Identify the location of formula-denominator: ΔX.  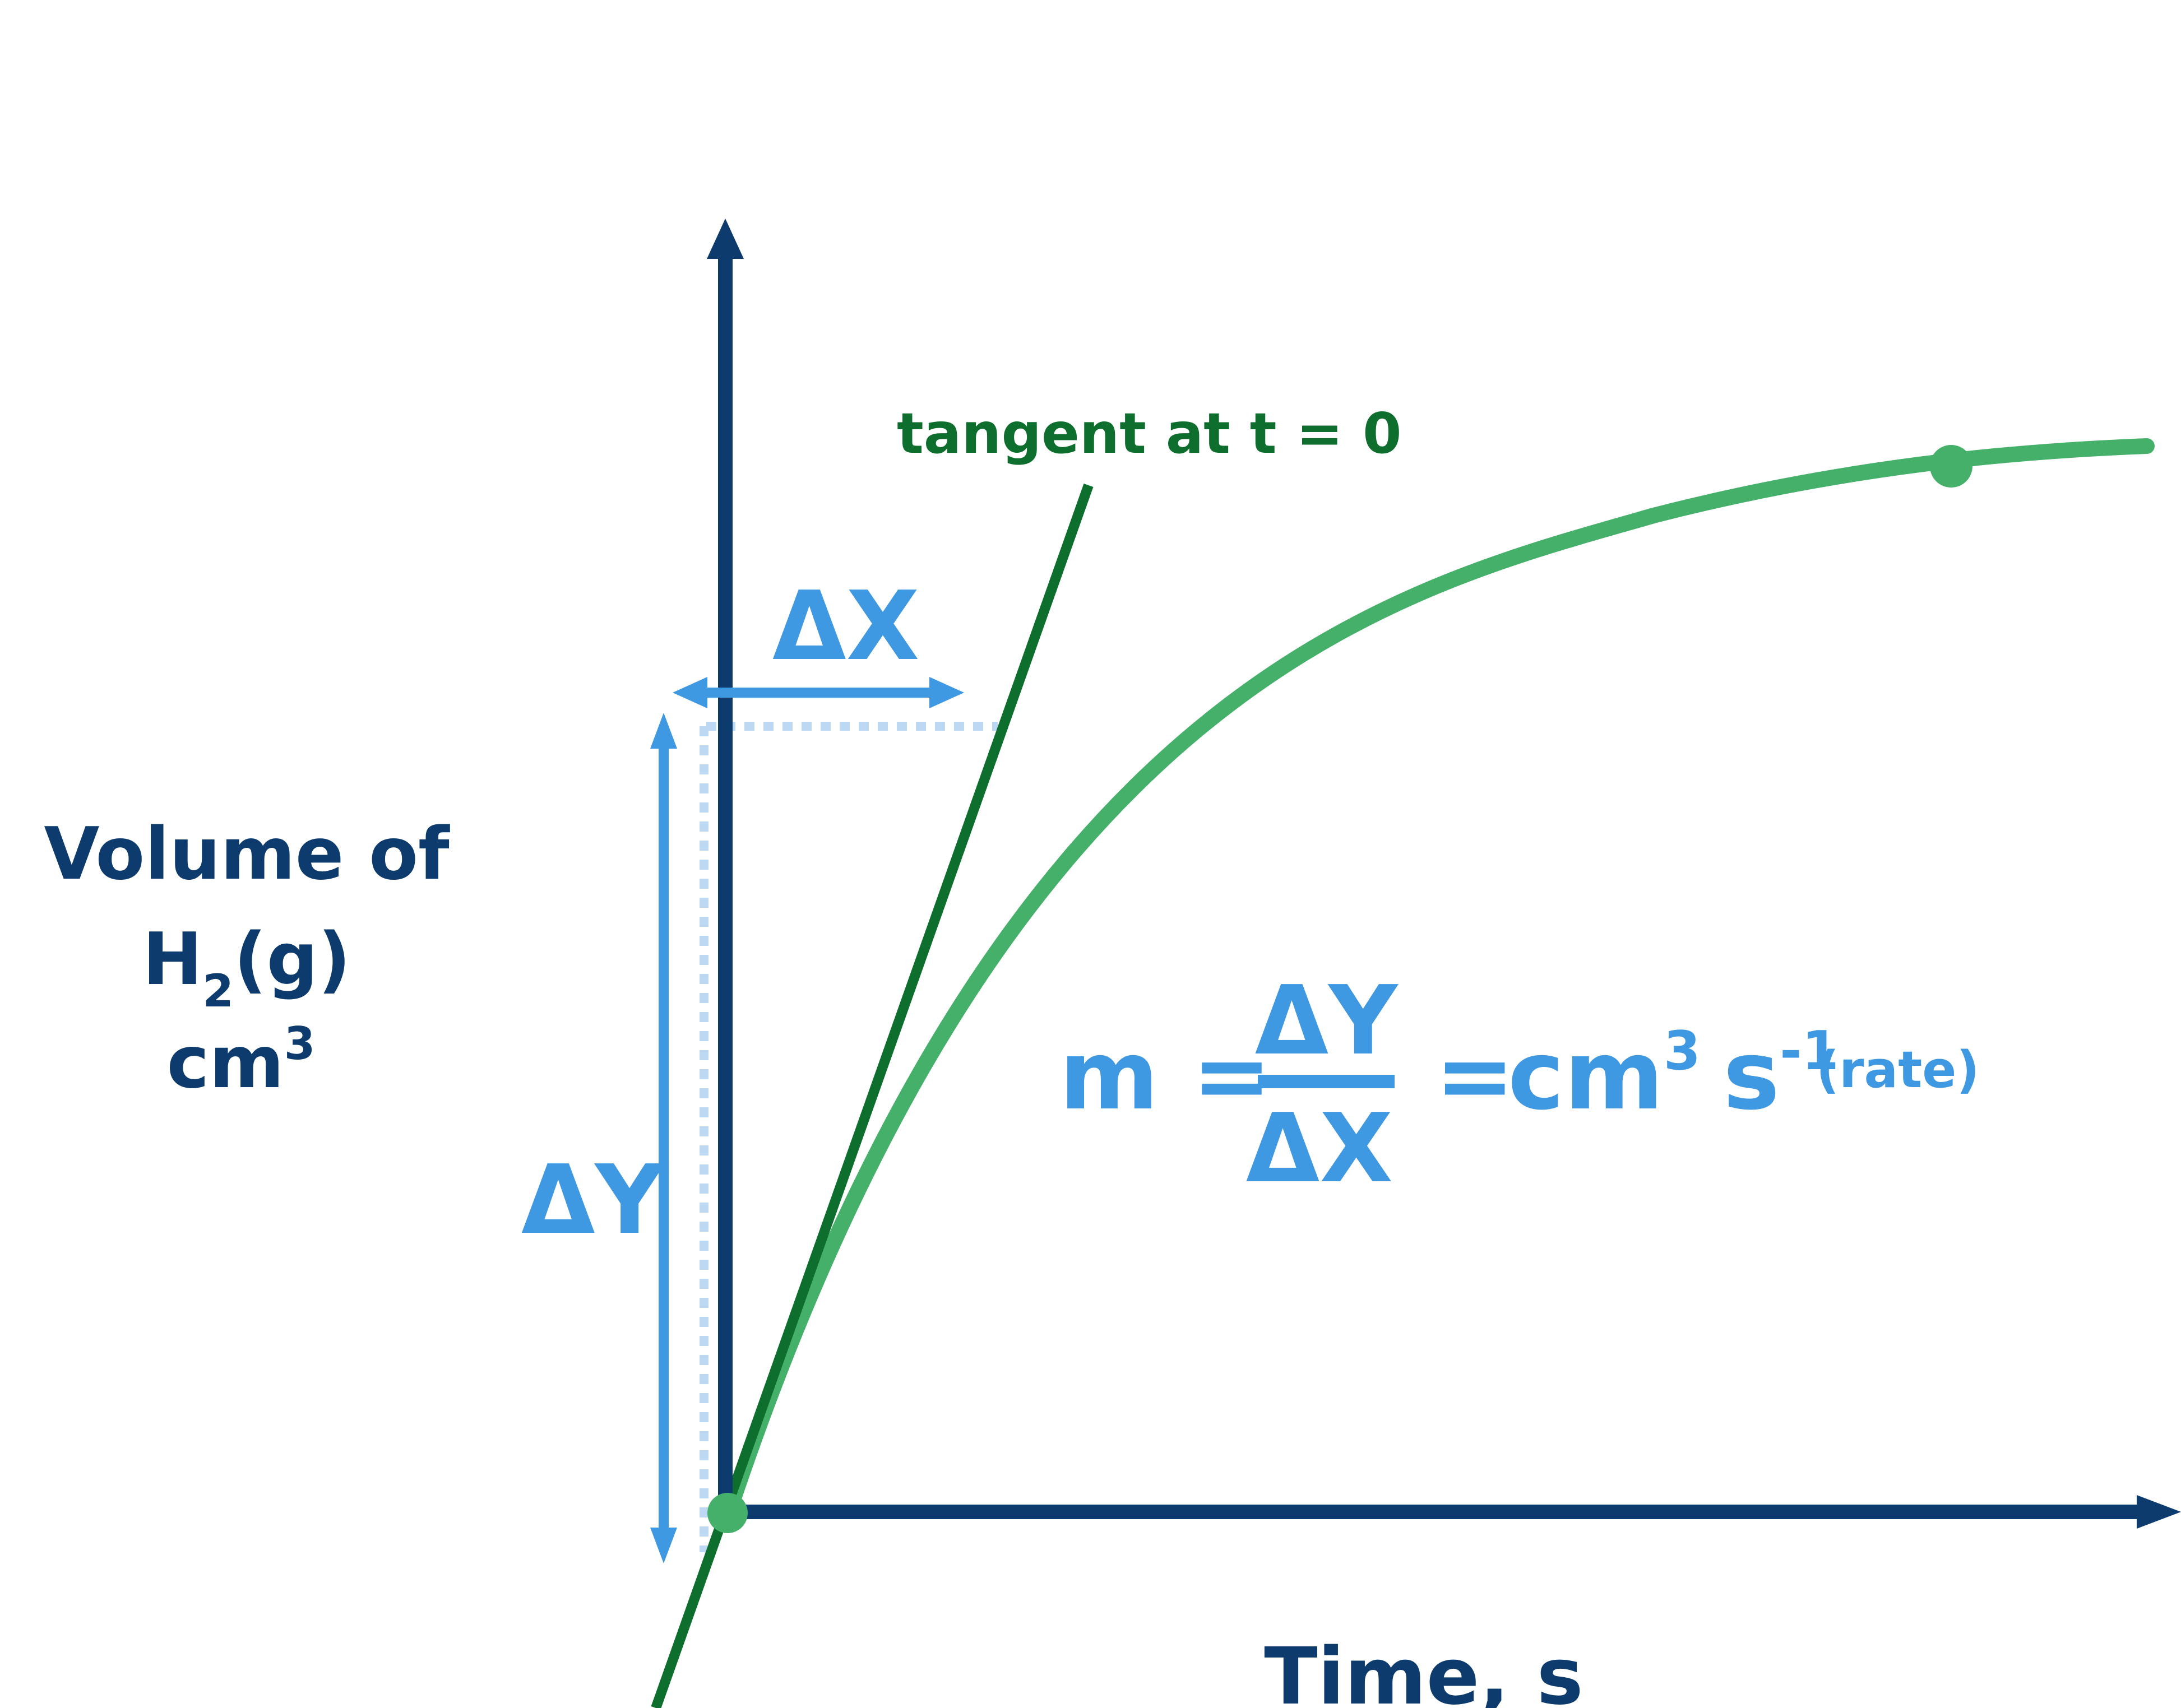
(1319, 1148).